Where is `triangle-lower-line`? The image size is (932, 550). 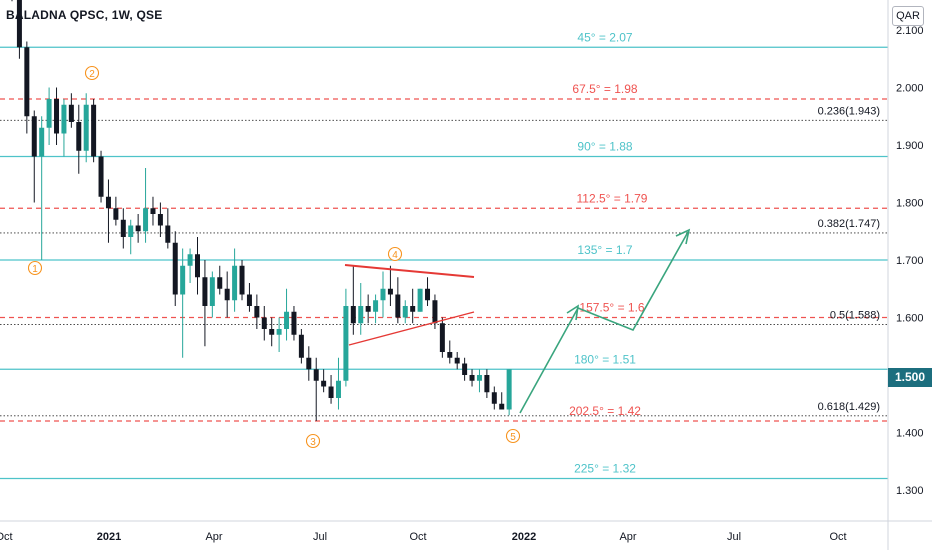
triangle-lower-line is located at coordinates (411, 328).